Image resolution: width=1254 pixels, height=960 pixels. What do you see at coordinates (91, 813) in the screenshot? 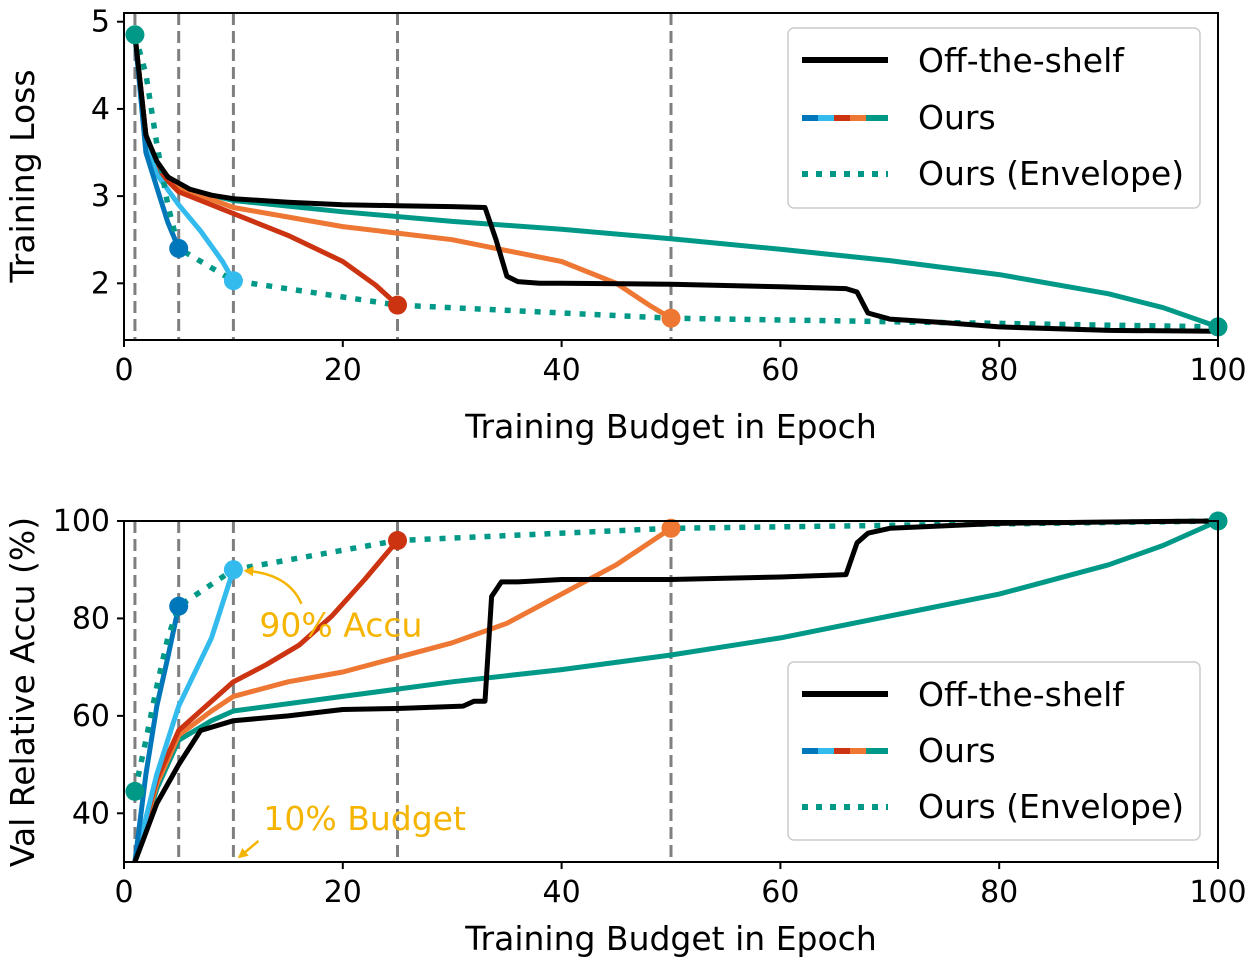
I see `y-tick-label: 40` at bounding box center [91, 813].